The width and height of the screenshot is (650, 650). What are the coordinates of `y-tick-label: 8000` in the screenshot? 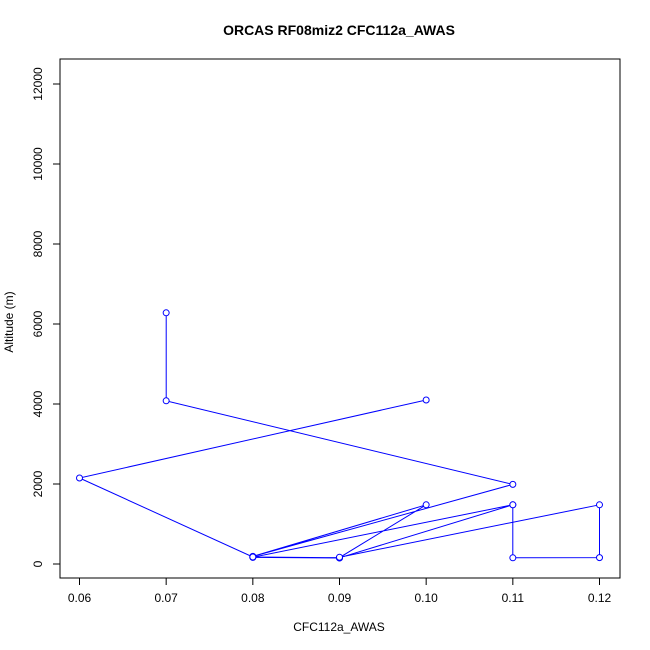 It's located at (38, 243).